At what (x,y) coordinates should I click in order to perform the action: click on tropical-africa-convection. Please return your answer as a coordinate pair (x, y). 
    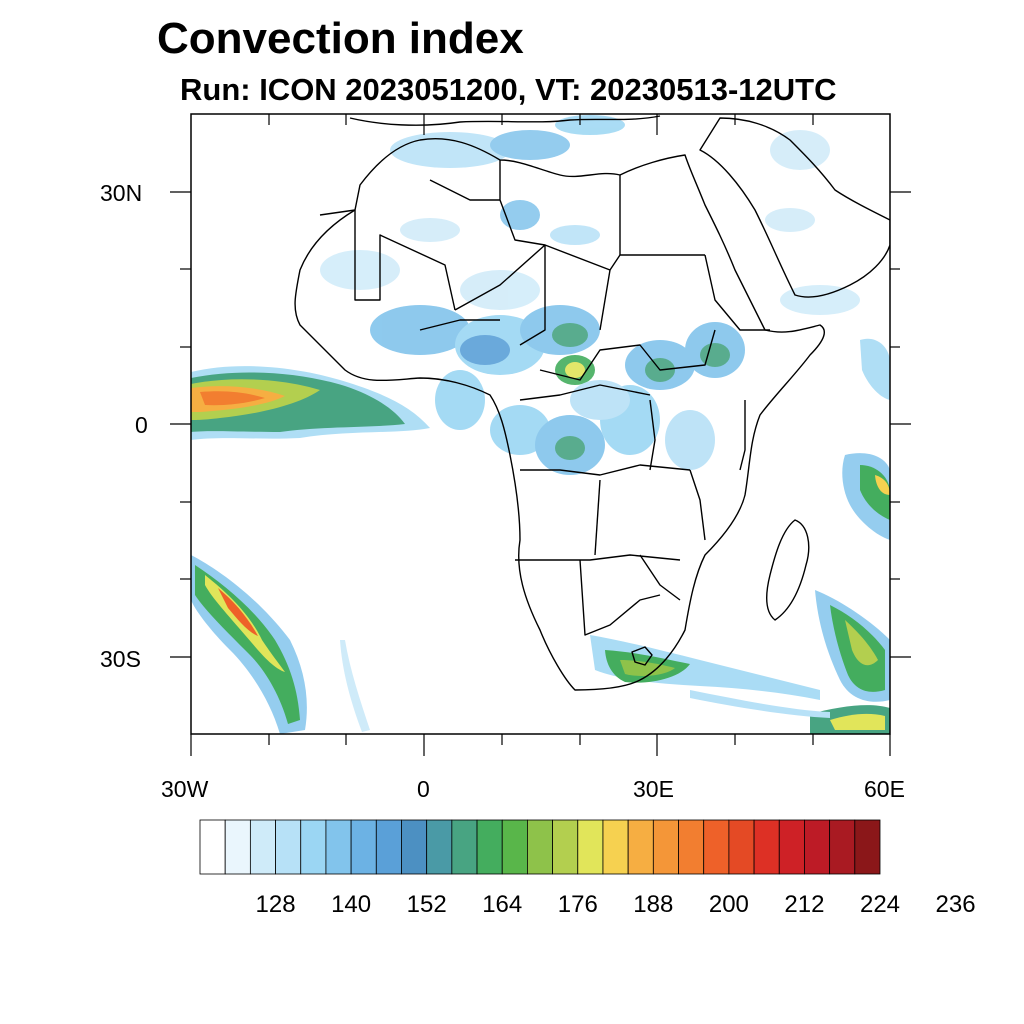
    Looking at the image, I should click on (557, 390).